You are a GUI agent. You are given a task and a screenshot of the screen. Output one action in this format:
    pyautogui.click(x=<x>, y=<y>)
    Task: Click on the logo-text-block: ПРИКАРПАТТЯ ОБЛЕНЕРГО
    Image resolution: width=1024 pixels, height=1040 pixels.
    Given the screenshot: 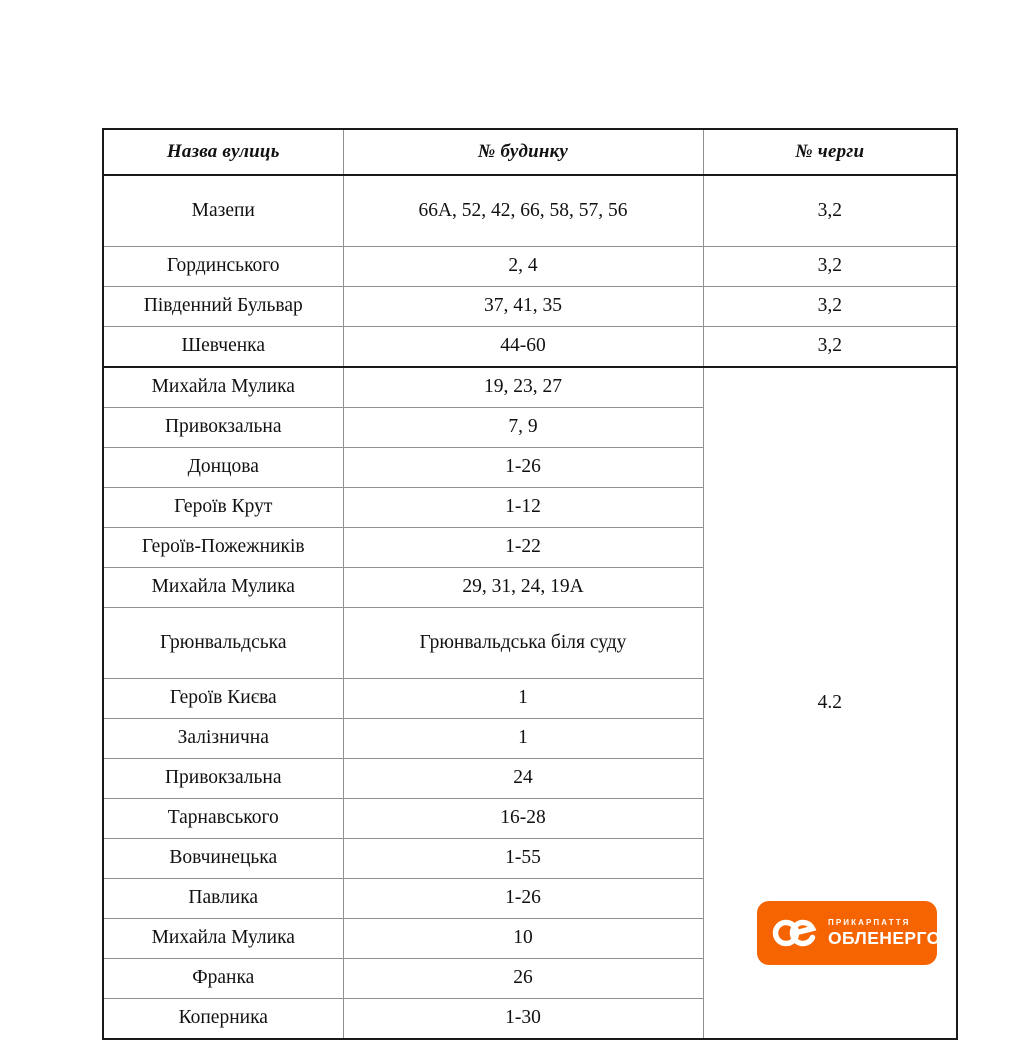 What is the action you would take?
    pyautogui.click(x=884, y=932)
    